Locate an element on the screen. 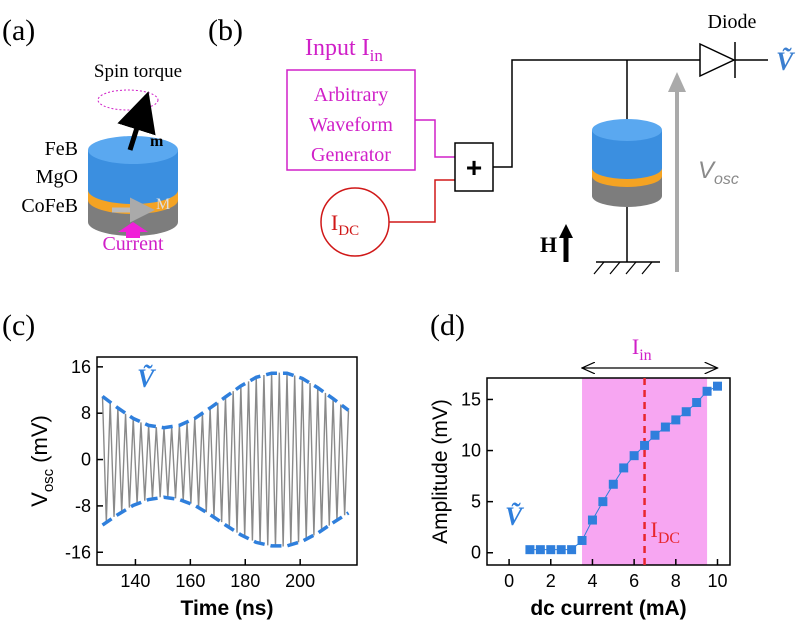 The width and height of the screenshot is (800, 636). y-axis-label: Amplitude (mV) is located at coordinates (440, 471).